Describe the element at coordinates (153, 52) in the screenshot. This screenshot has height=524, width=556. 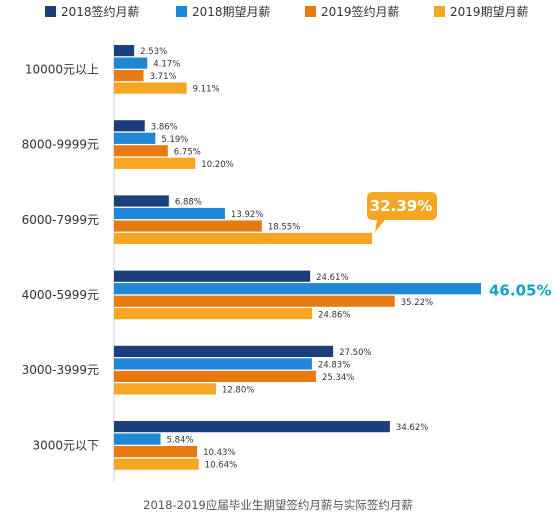
I see `value-label-0-0: 2.53%` at that location.